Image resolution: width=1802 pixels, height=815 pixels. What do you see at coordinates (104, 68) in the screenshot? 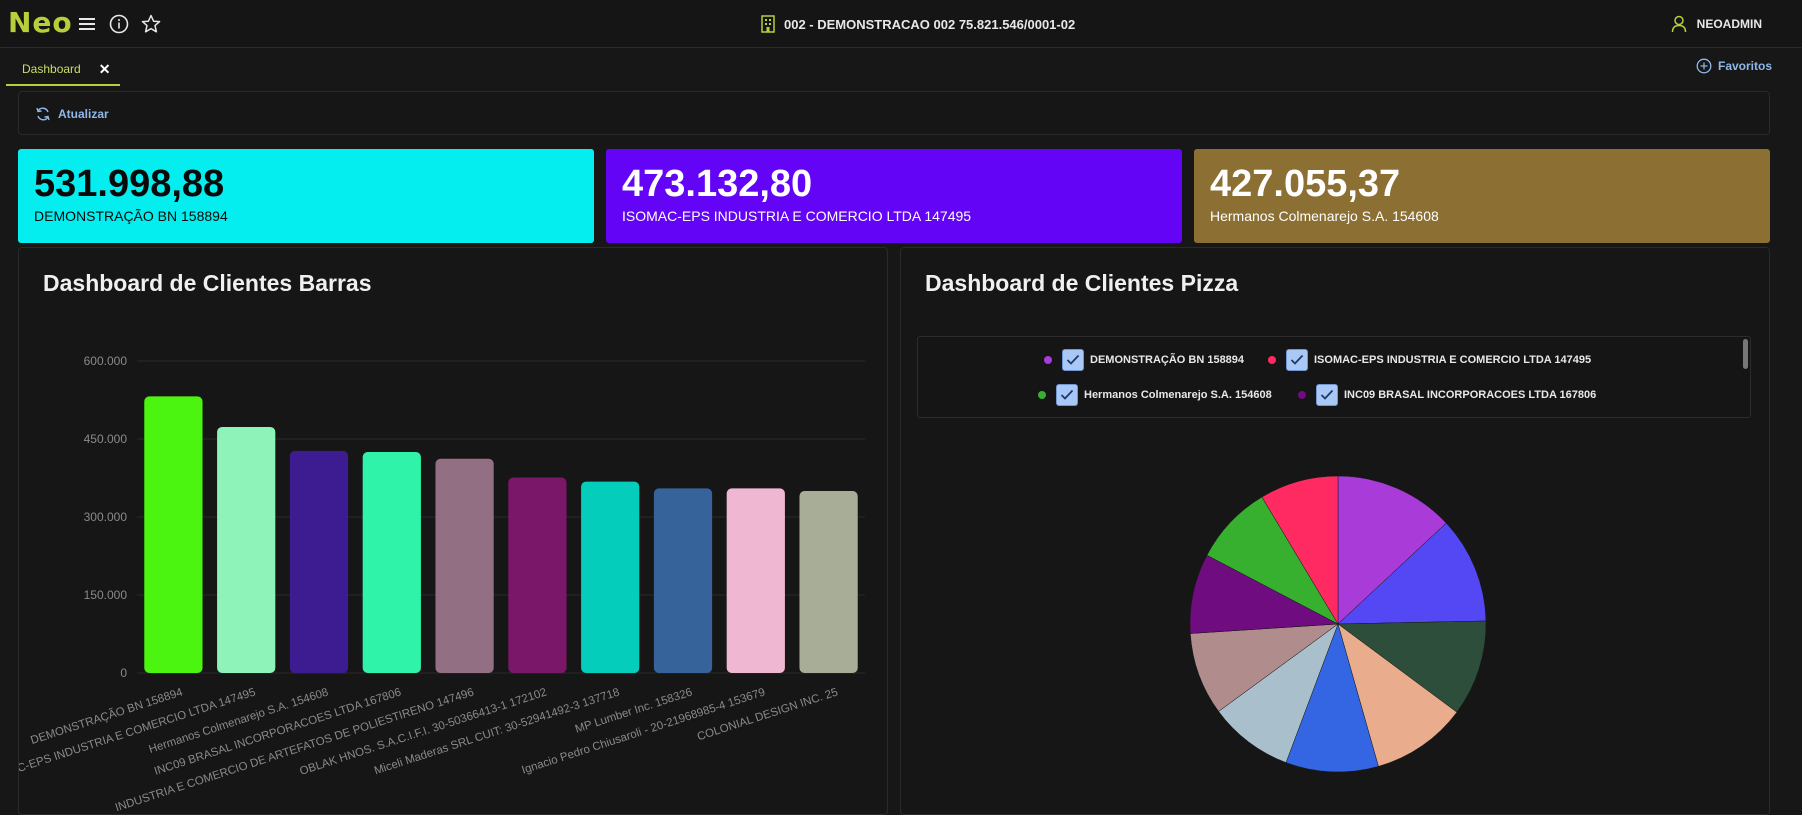
I see `close-icon: ✕` at bounding box center [104, 68].